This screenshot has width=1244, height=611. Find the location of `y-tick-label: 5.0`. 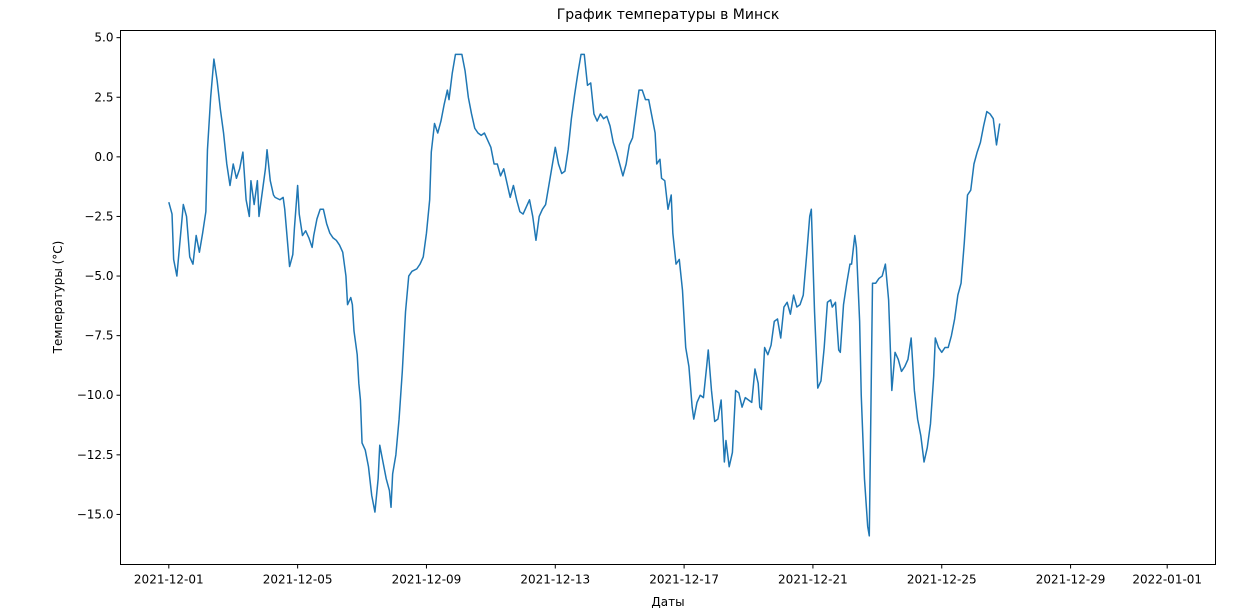

y-tick-label: 5.0 is located at coordinates (103, 38).